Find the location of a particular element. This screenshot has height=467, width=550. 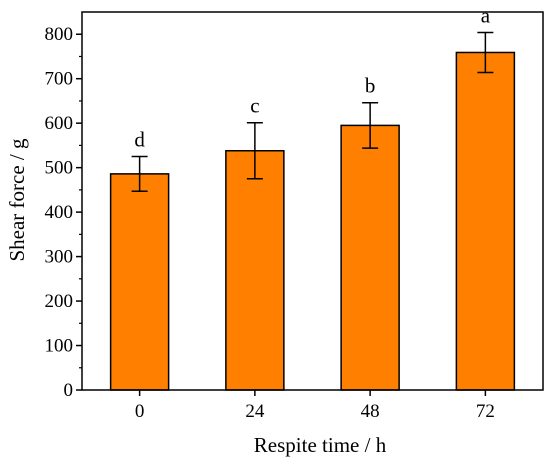

y-axis-title: Shear force / g is located at coordinates (17, 200).